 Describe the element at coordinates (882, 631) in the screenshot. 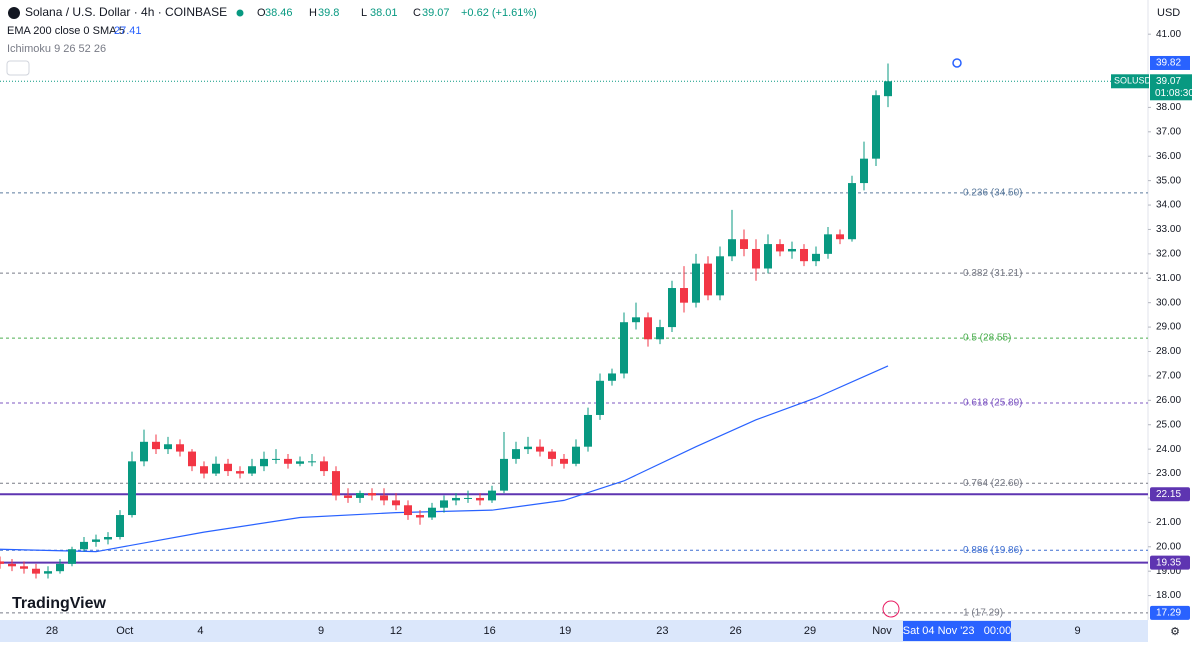

I see `x-tick-label: Nov` at that location.